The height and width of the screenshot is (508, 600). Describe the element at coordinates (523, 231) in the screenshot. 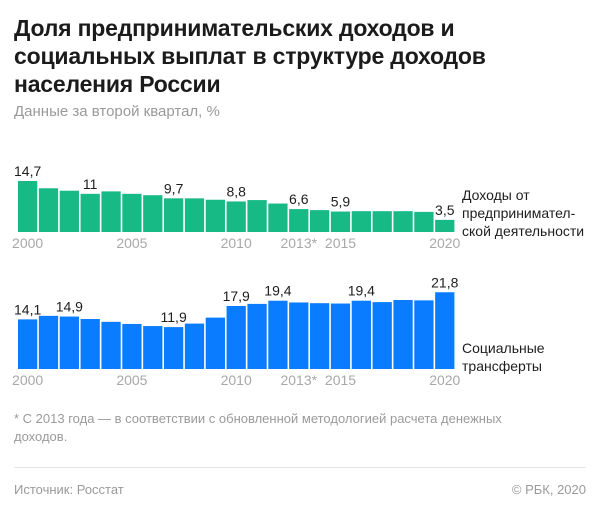

I see `series-label-line: ской деятельности` at that location.